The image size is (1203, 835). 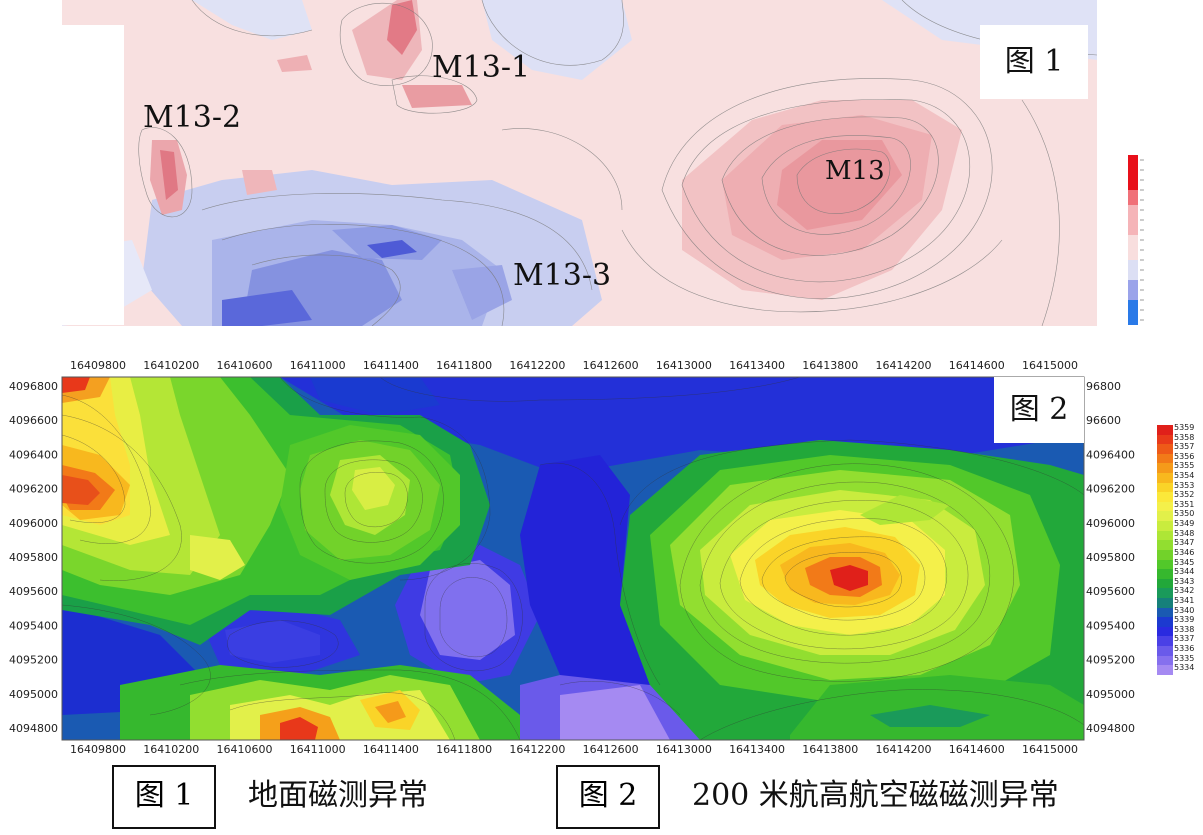 I want to click on colorbar-value: 5349, so click(x=1184, y=524).